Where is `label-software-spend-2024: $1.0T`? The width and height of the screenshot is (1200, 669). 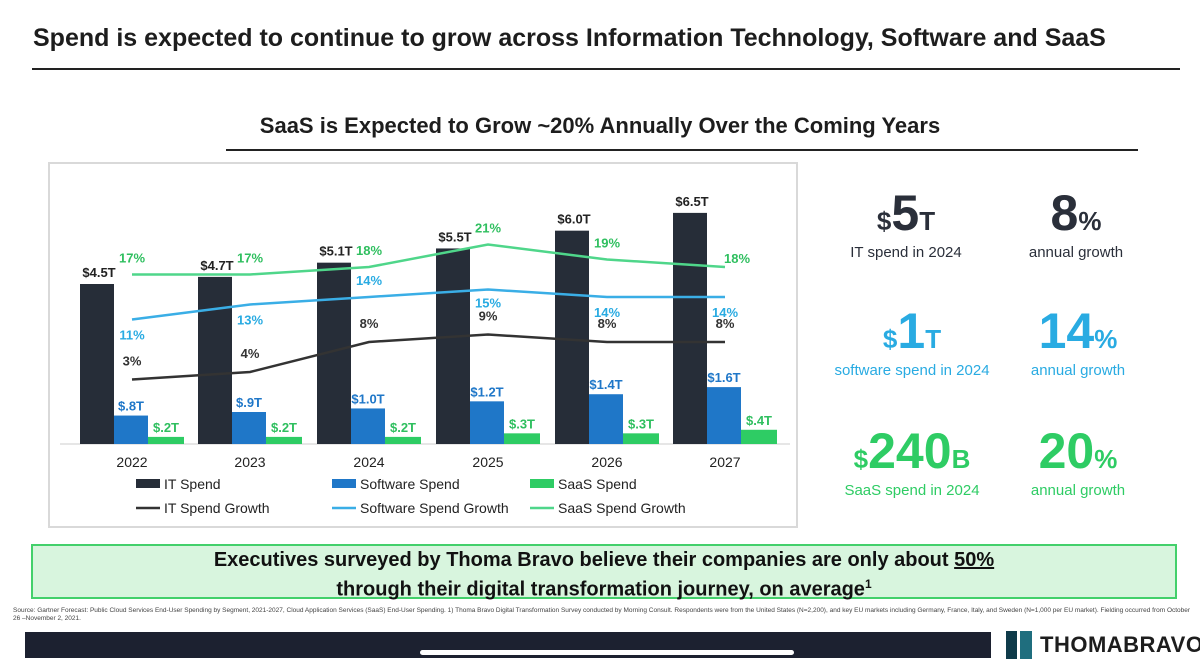
label-software-spend-2024: $1.0T is located at coordinates (367, 398).